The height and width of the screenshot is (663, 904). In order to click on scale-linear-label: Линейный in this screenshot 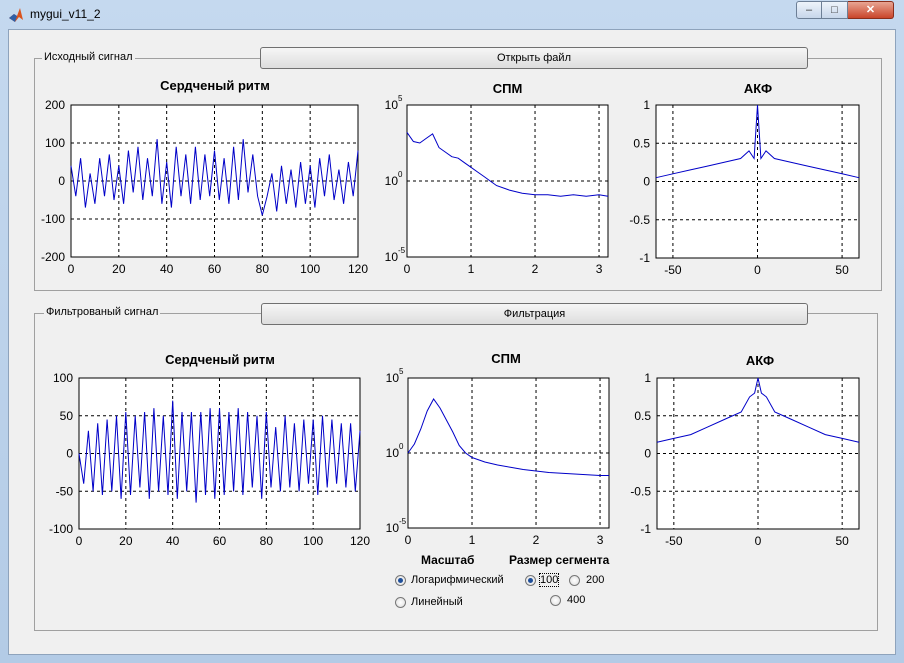, I will do `click(437, 602)`.